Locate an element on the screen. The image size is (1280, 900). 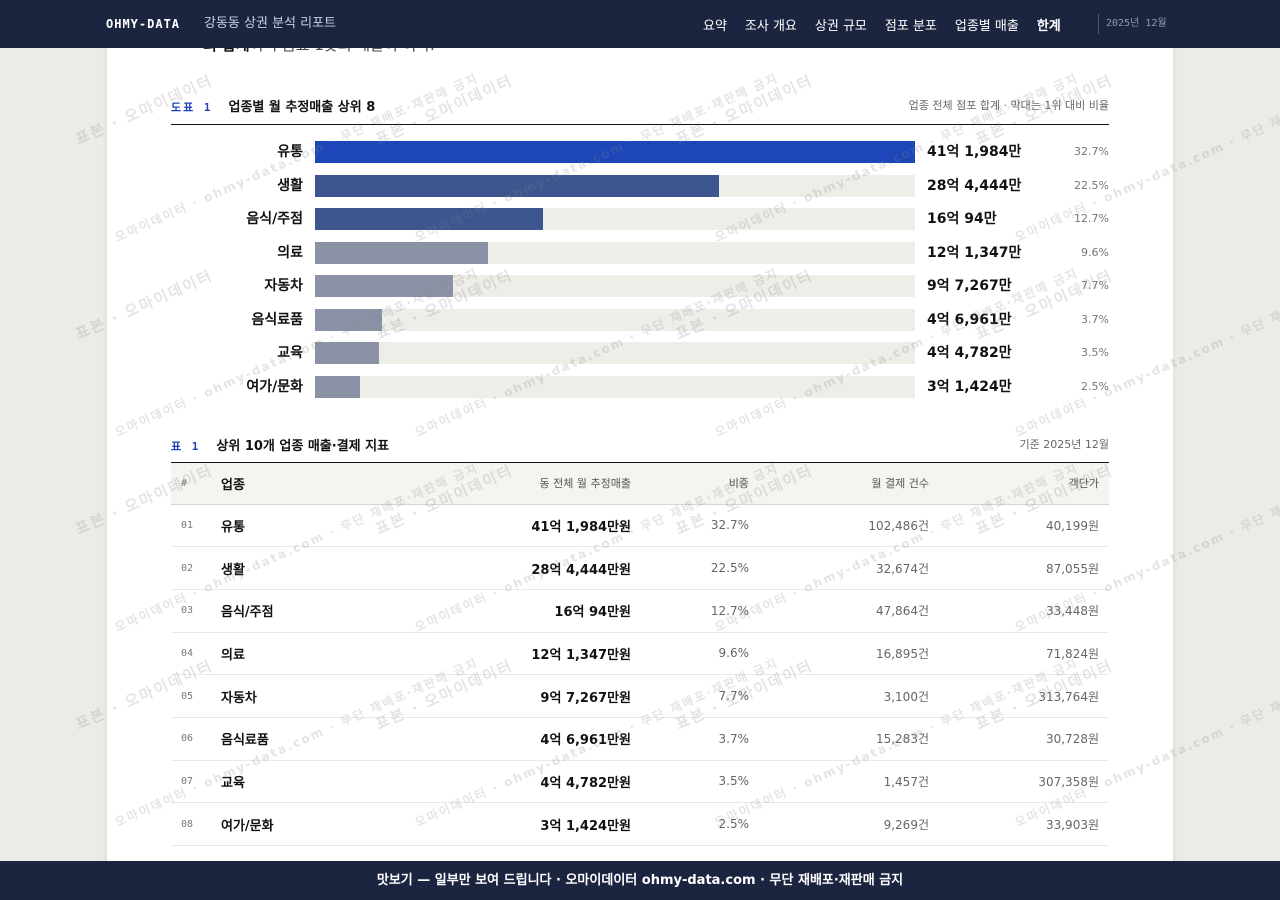
cell-revenue: 28억 4,444만원 is located at coordinates (501, 568).